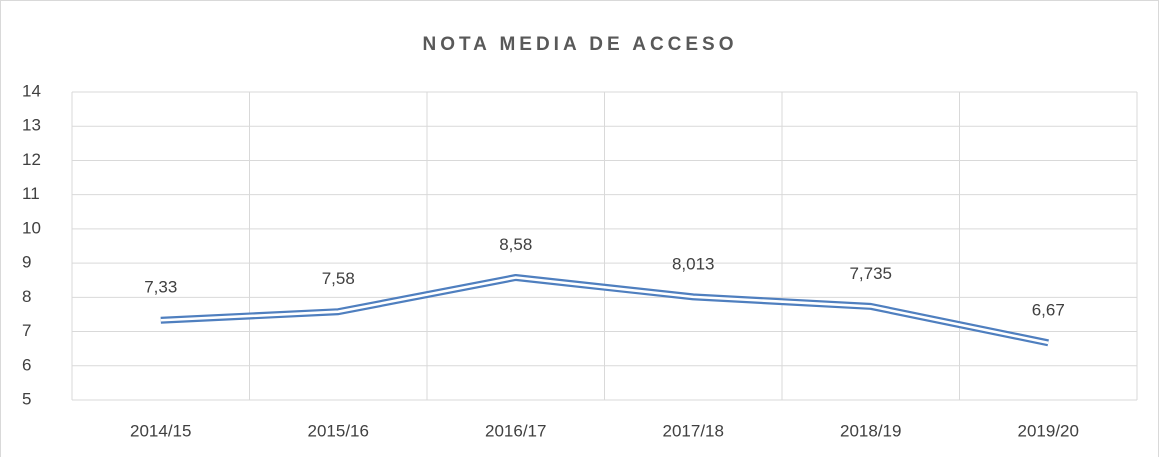  I want to click on y-tick-label: 7, so click(26, 330).